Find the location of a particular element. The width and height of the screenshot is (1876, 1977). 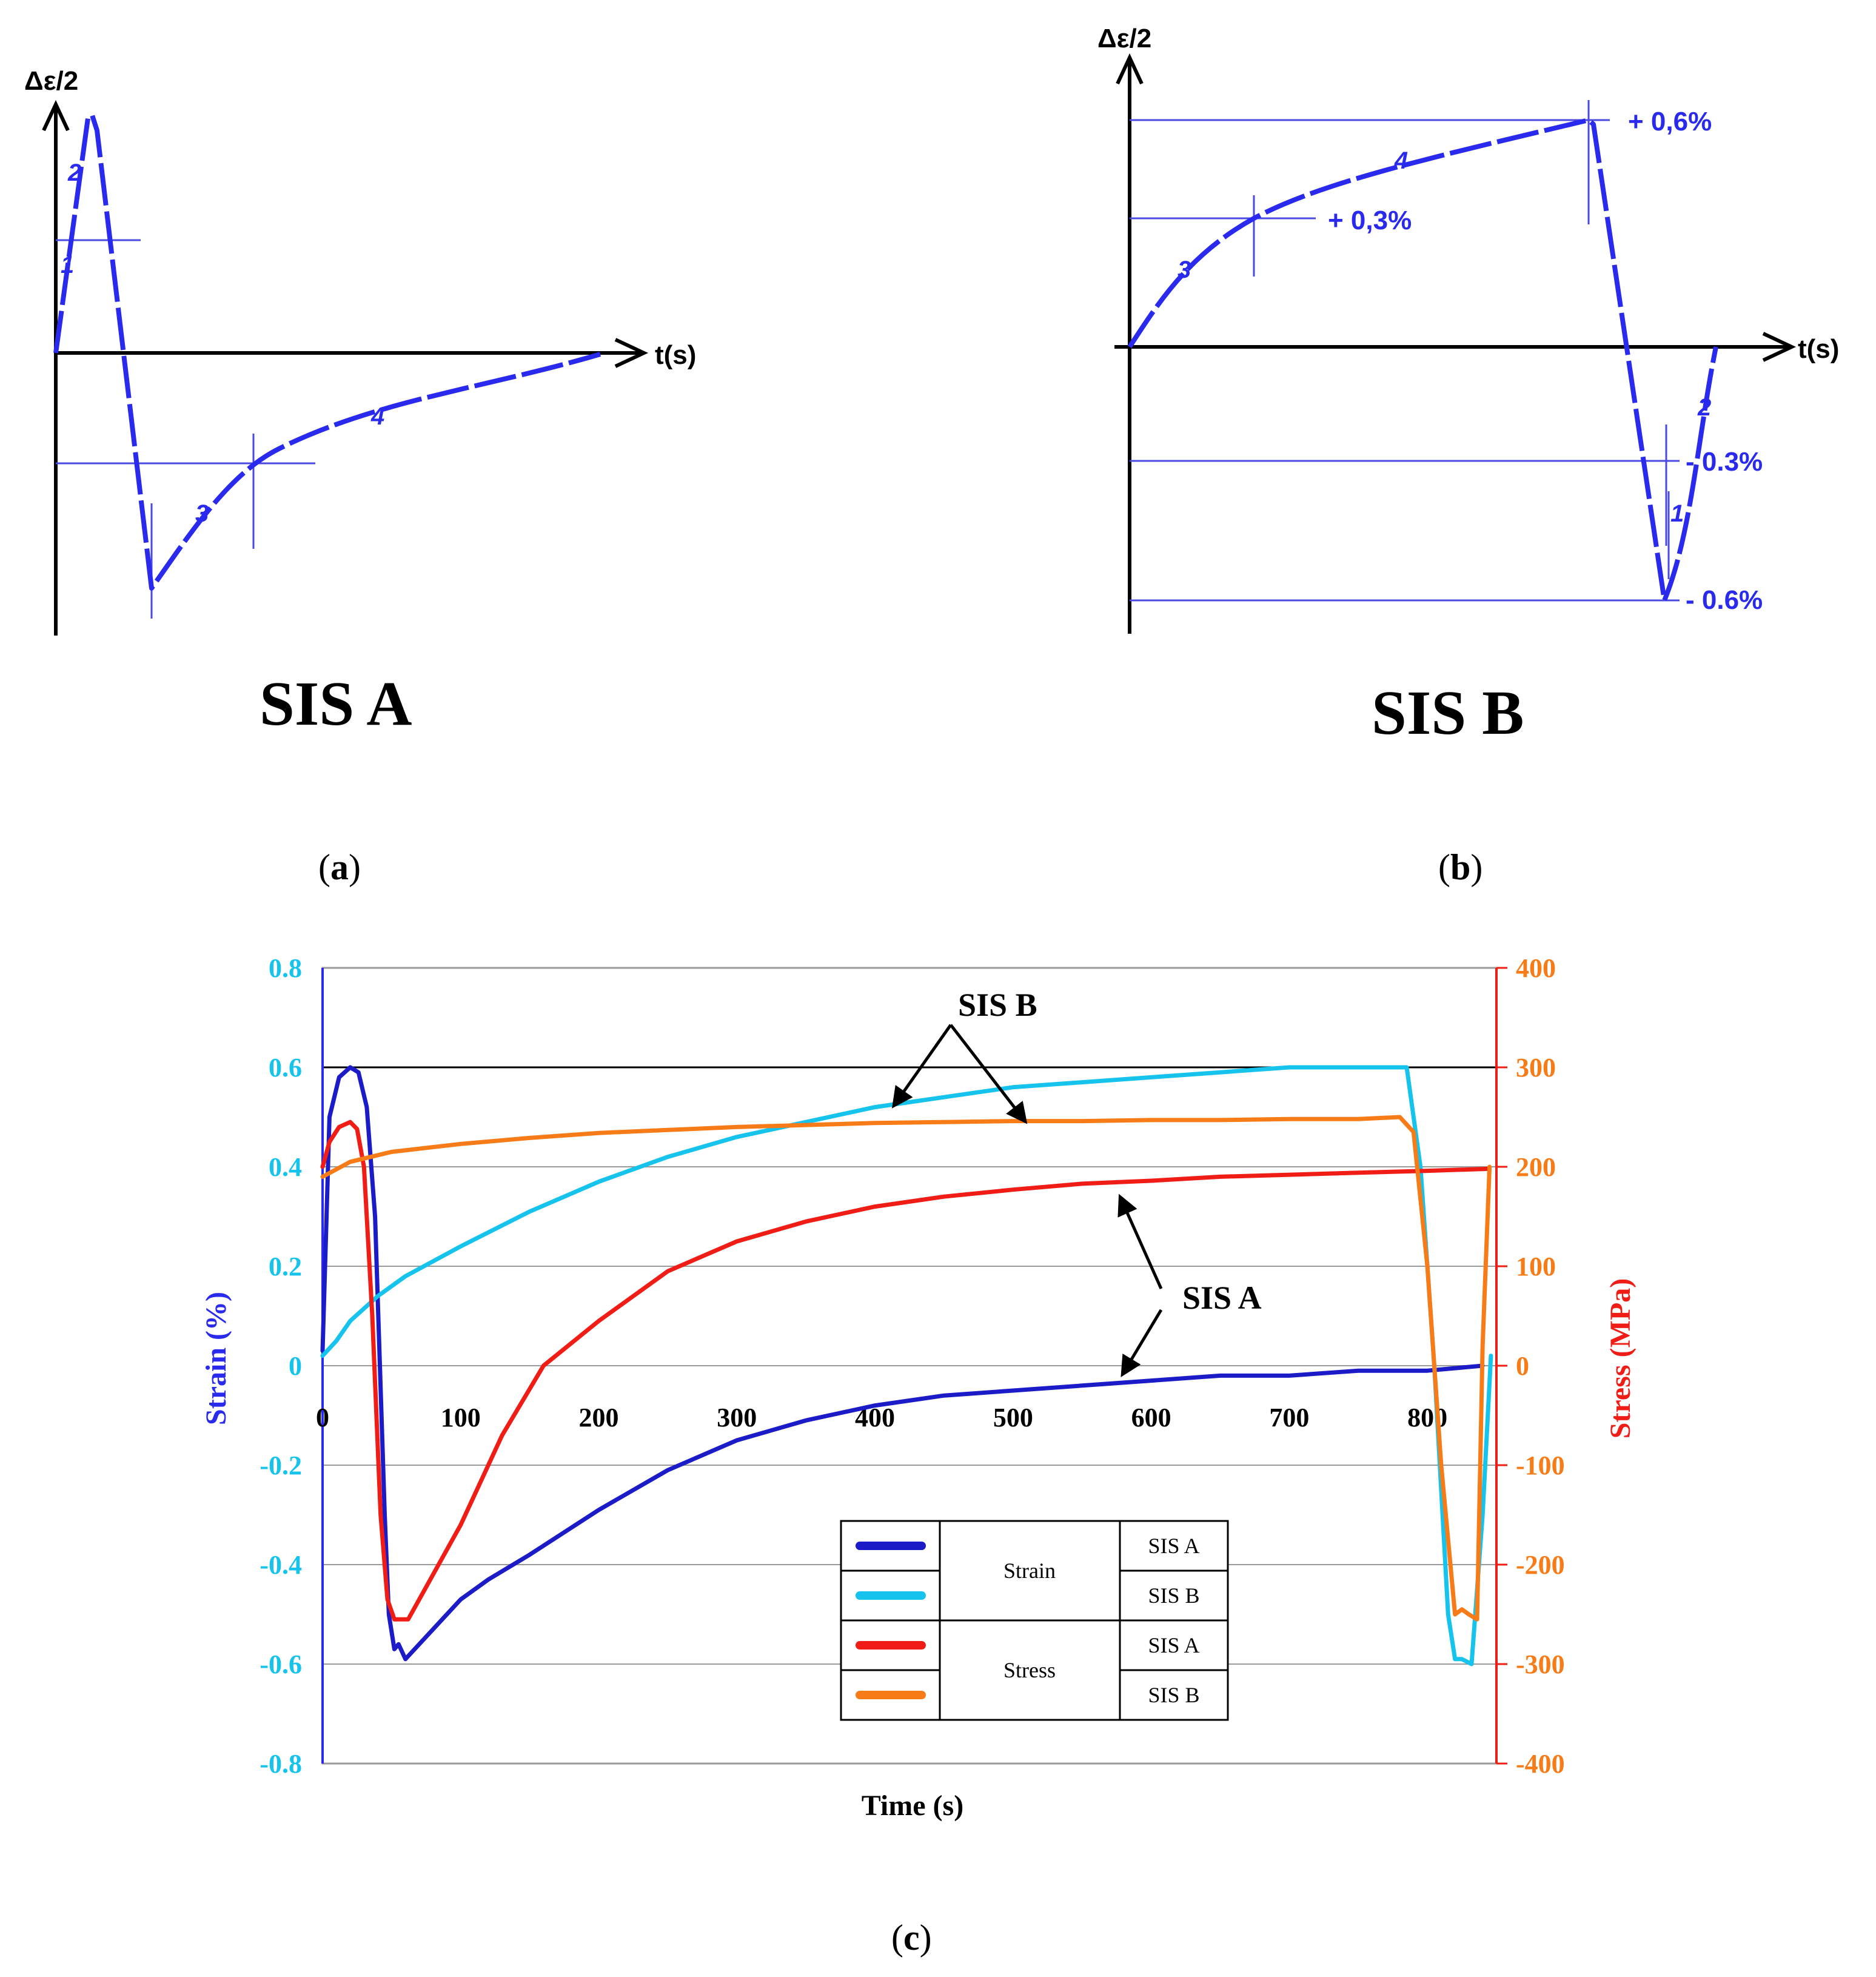

y-right-tick-label: -400 is located at coordinates (1540, 1764).